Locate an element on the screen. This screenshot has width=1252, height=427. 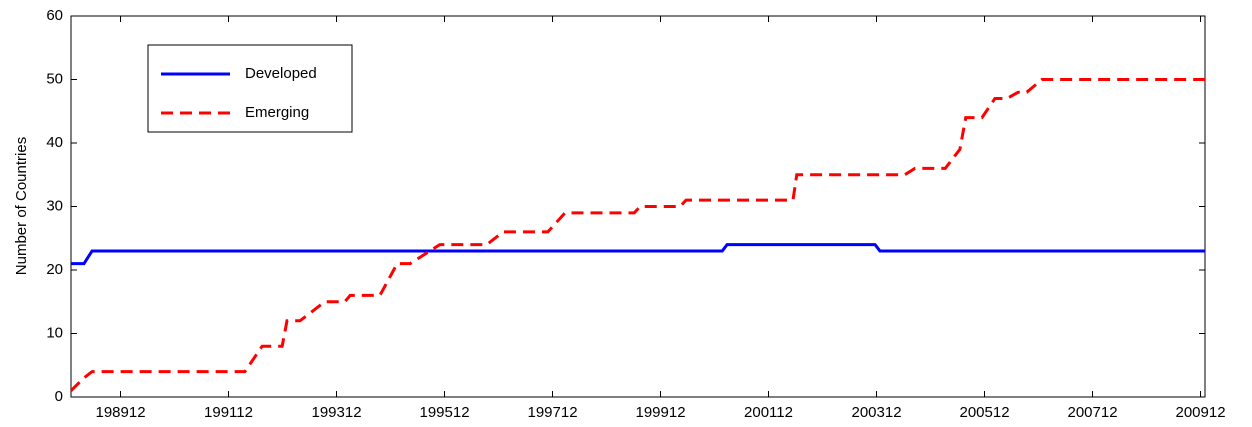
x-tick-label: 200712 is located at coordinates (1092, 412).